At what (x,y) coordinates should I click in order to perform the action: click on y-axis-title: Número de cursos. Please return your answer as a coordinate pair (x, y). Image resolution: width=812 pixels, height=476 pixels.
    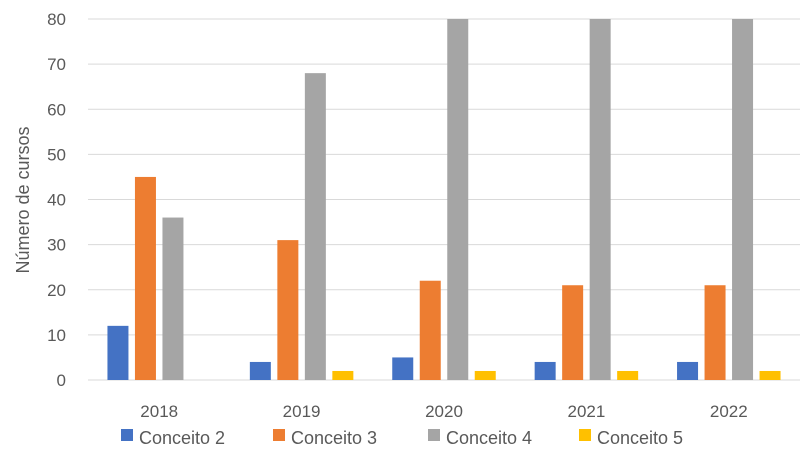
    Looking at the image, I should click on (23, 199).